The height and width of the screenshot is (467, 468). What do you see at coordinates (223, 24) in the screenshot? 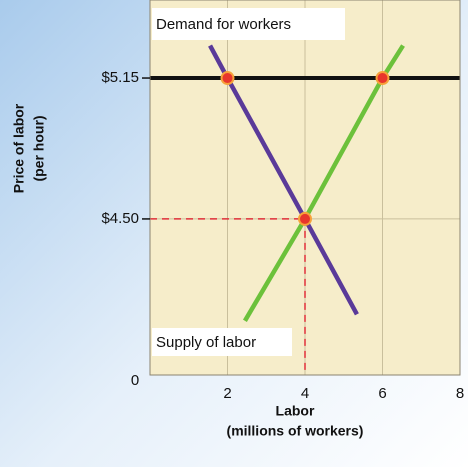
I see `series-label: Demand for workers` at bounding box center [223, 24].